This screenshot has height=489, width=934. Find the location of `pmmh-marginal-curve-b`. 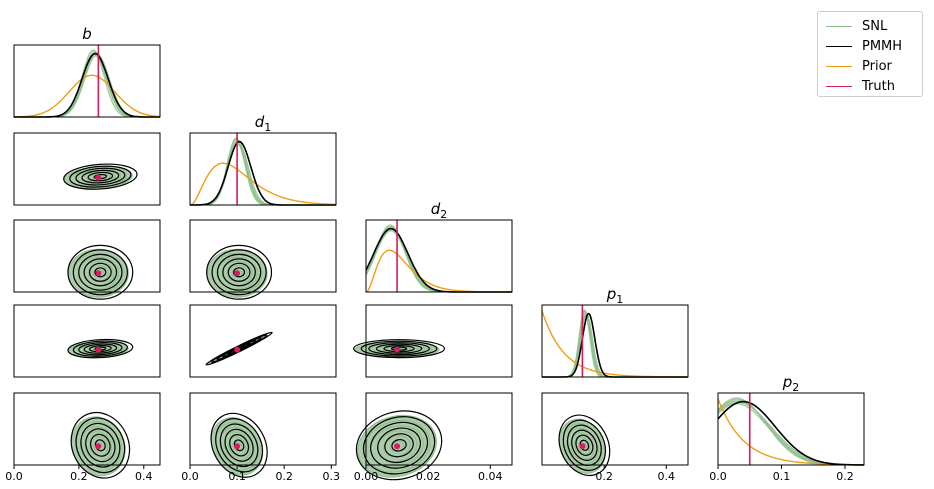

pmmh-marginal-curve-b is located at coordinates (87, 85).